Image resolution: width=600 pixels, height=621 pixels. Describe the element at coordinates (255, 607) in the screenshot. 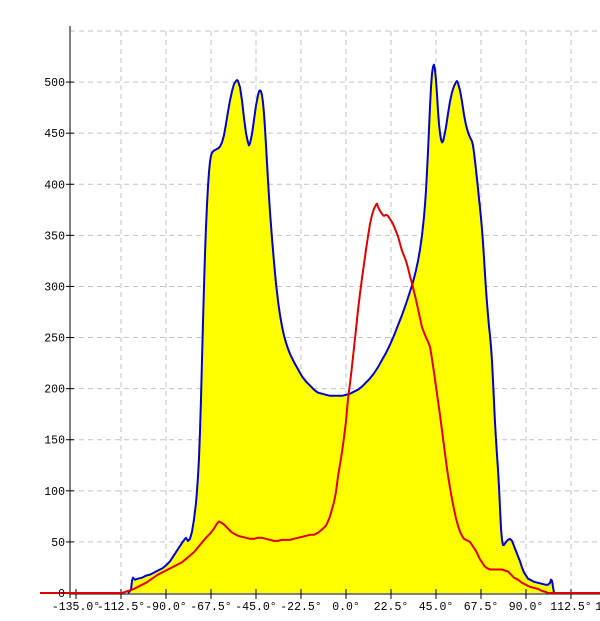

I see `x-tick-label: -45.0°` at that location.